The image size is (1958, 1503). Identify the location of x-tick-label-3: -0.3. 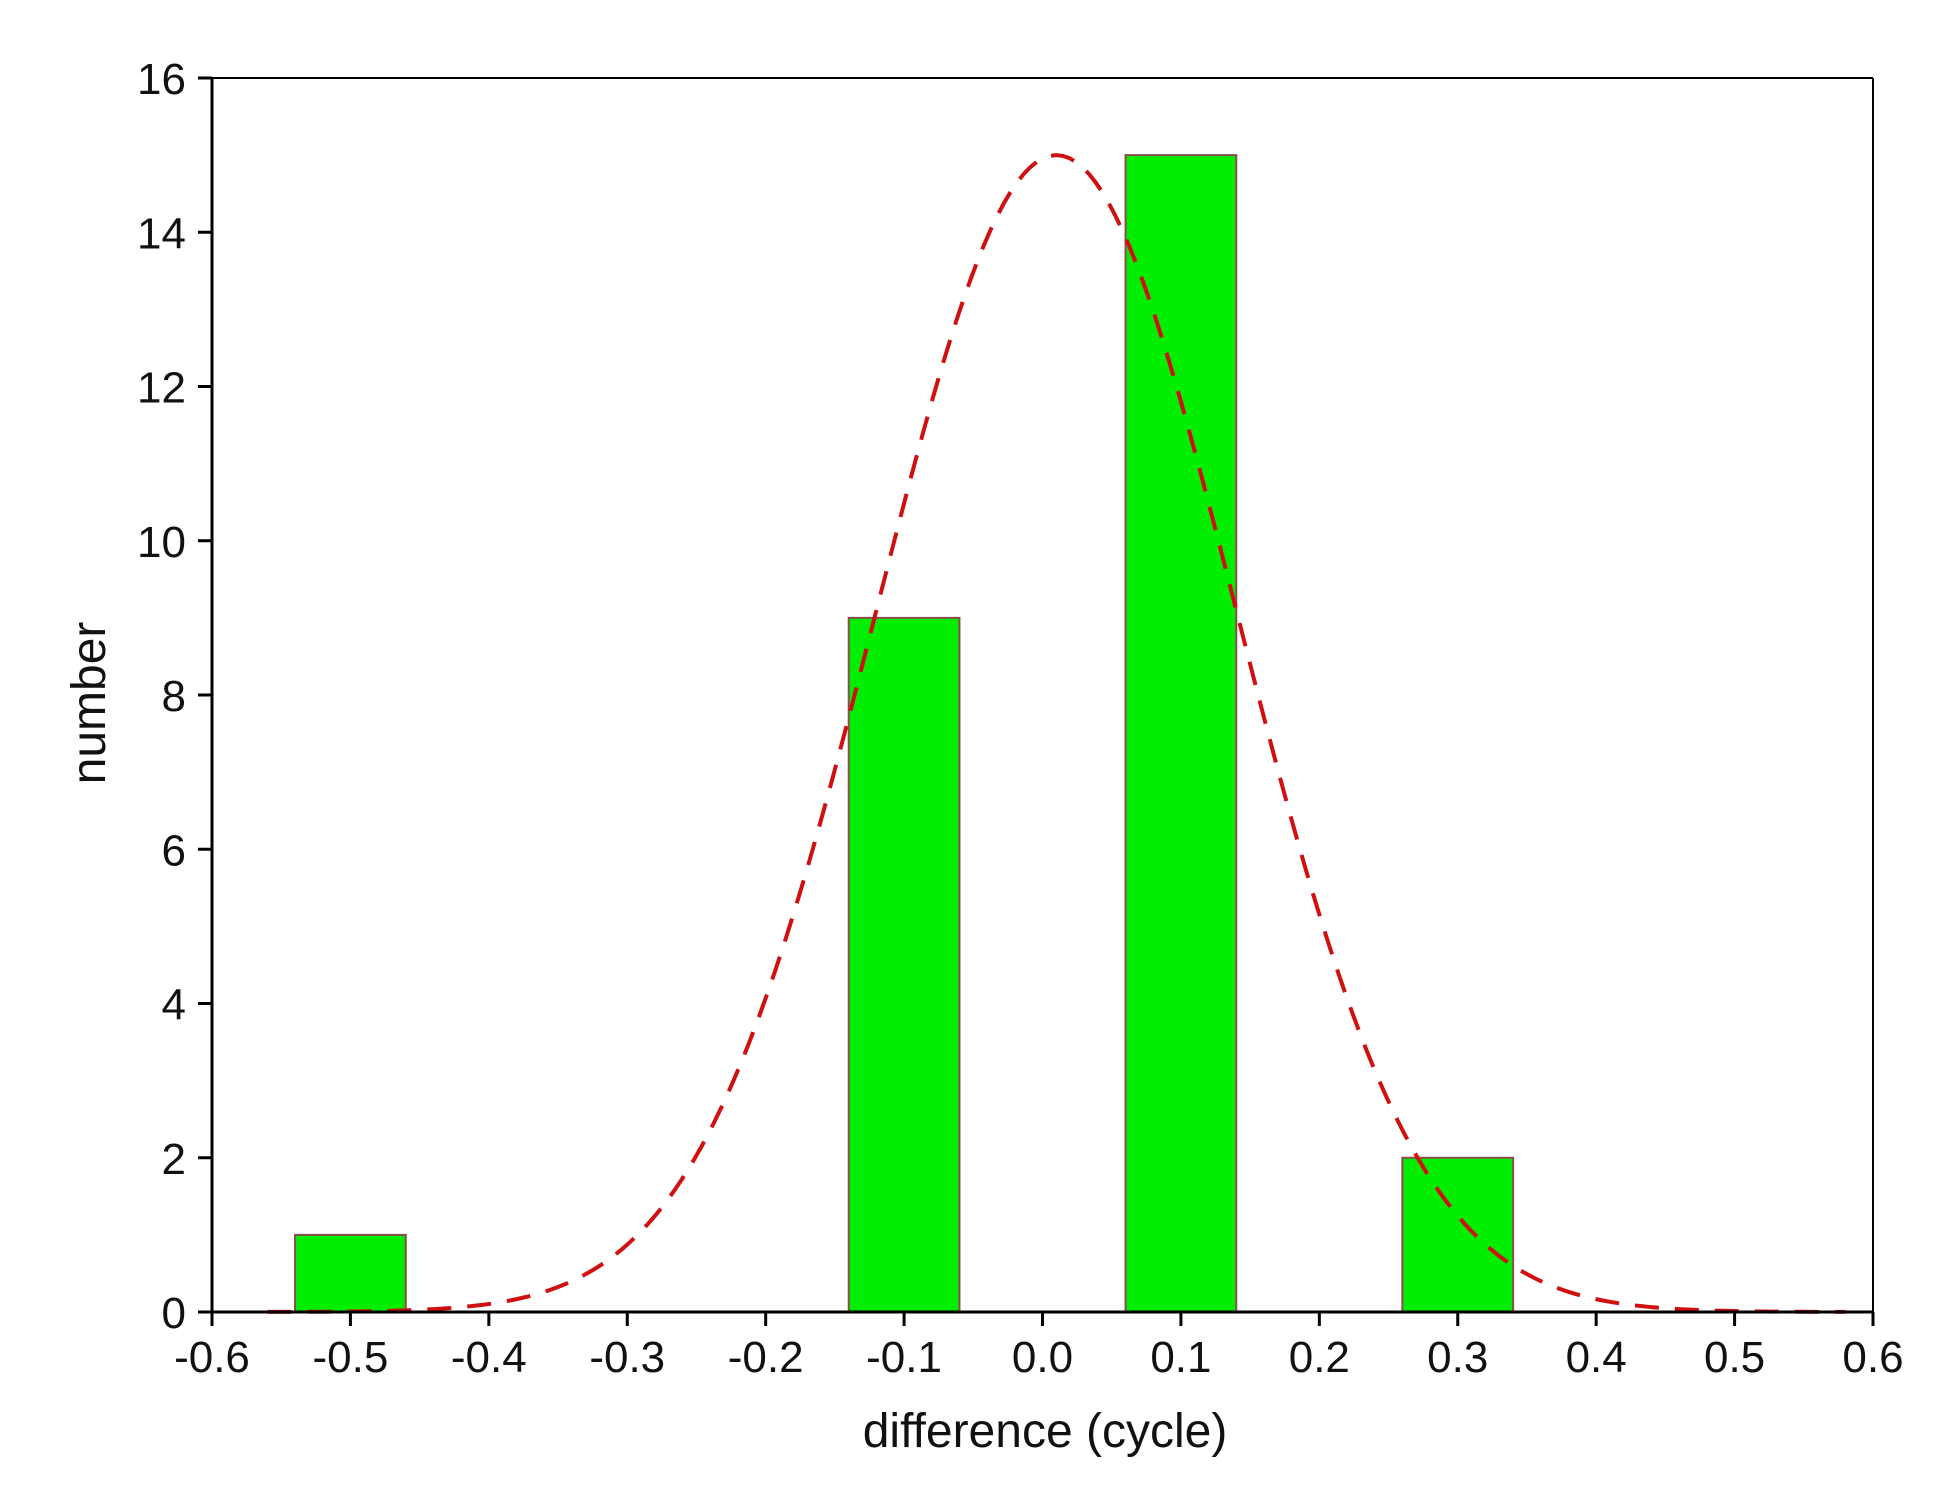
(627, 1357).